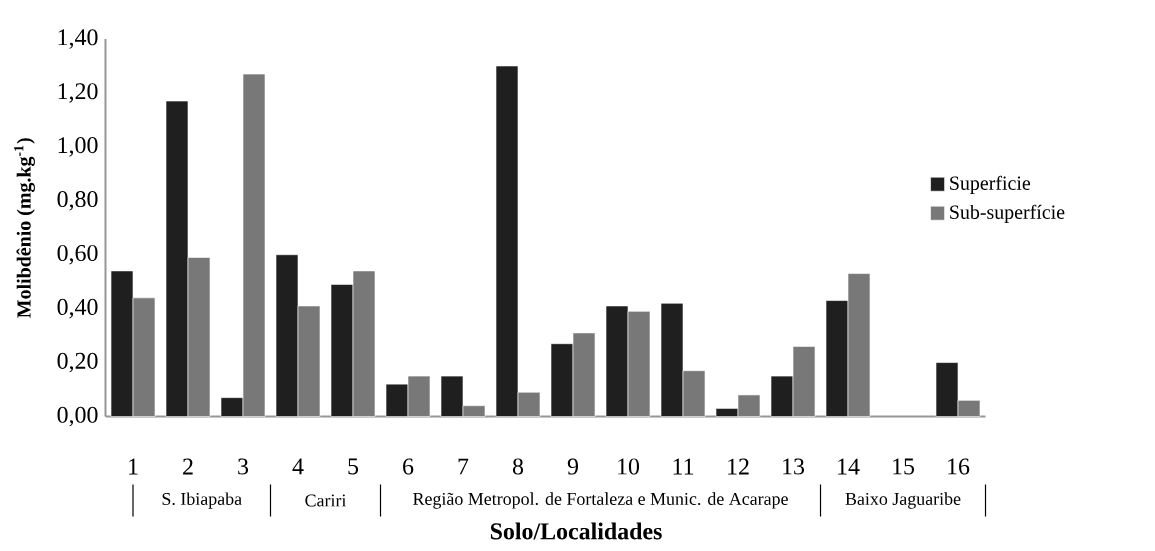 Image resolution: width=1155 pixels, height=551 pixels. What do you see at coordinates (24, 228) in the screenshot?
I see `y-axis-title: Molibdênio (mg.kg$^{-1}$)` at bounding box center [24, 228].